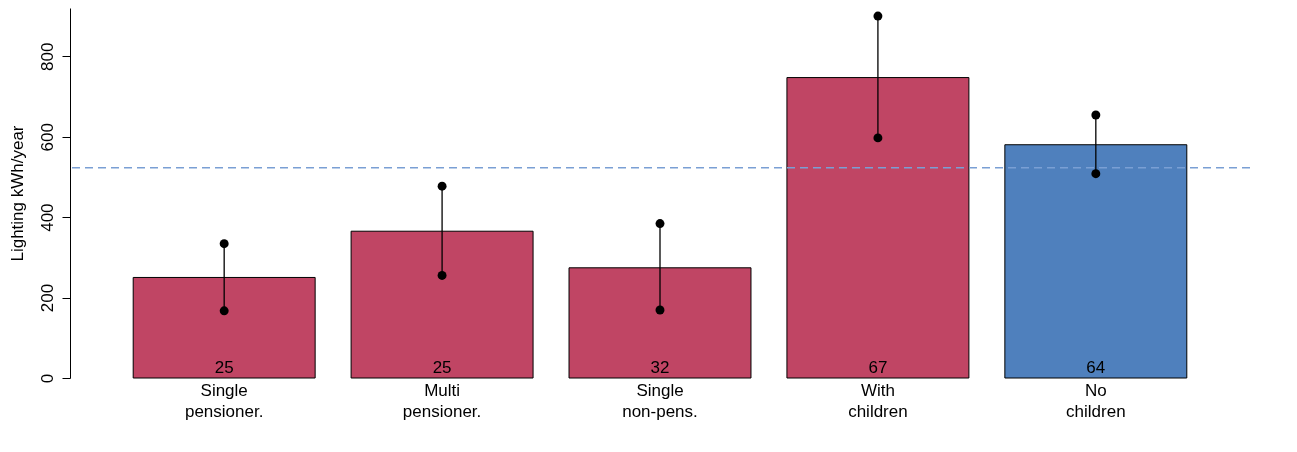  Describe the element at coordinates (660, 367) in the screenshot. I see `annotation: 32` at that location.